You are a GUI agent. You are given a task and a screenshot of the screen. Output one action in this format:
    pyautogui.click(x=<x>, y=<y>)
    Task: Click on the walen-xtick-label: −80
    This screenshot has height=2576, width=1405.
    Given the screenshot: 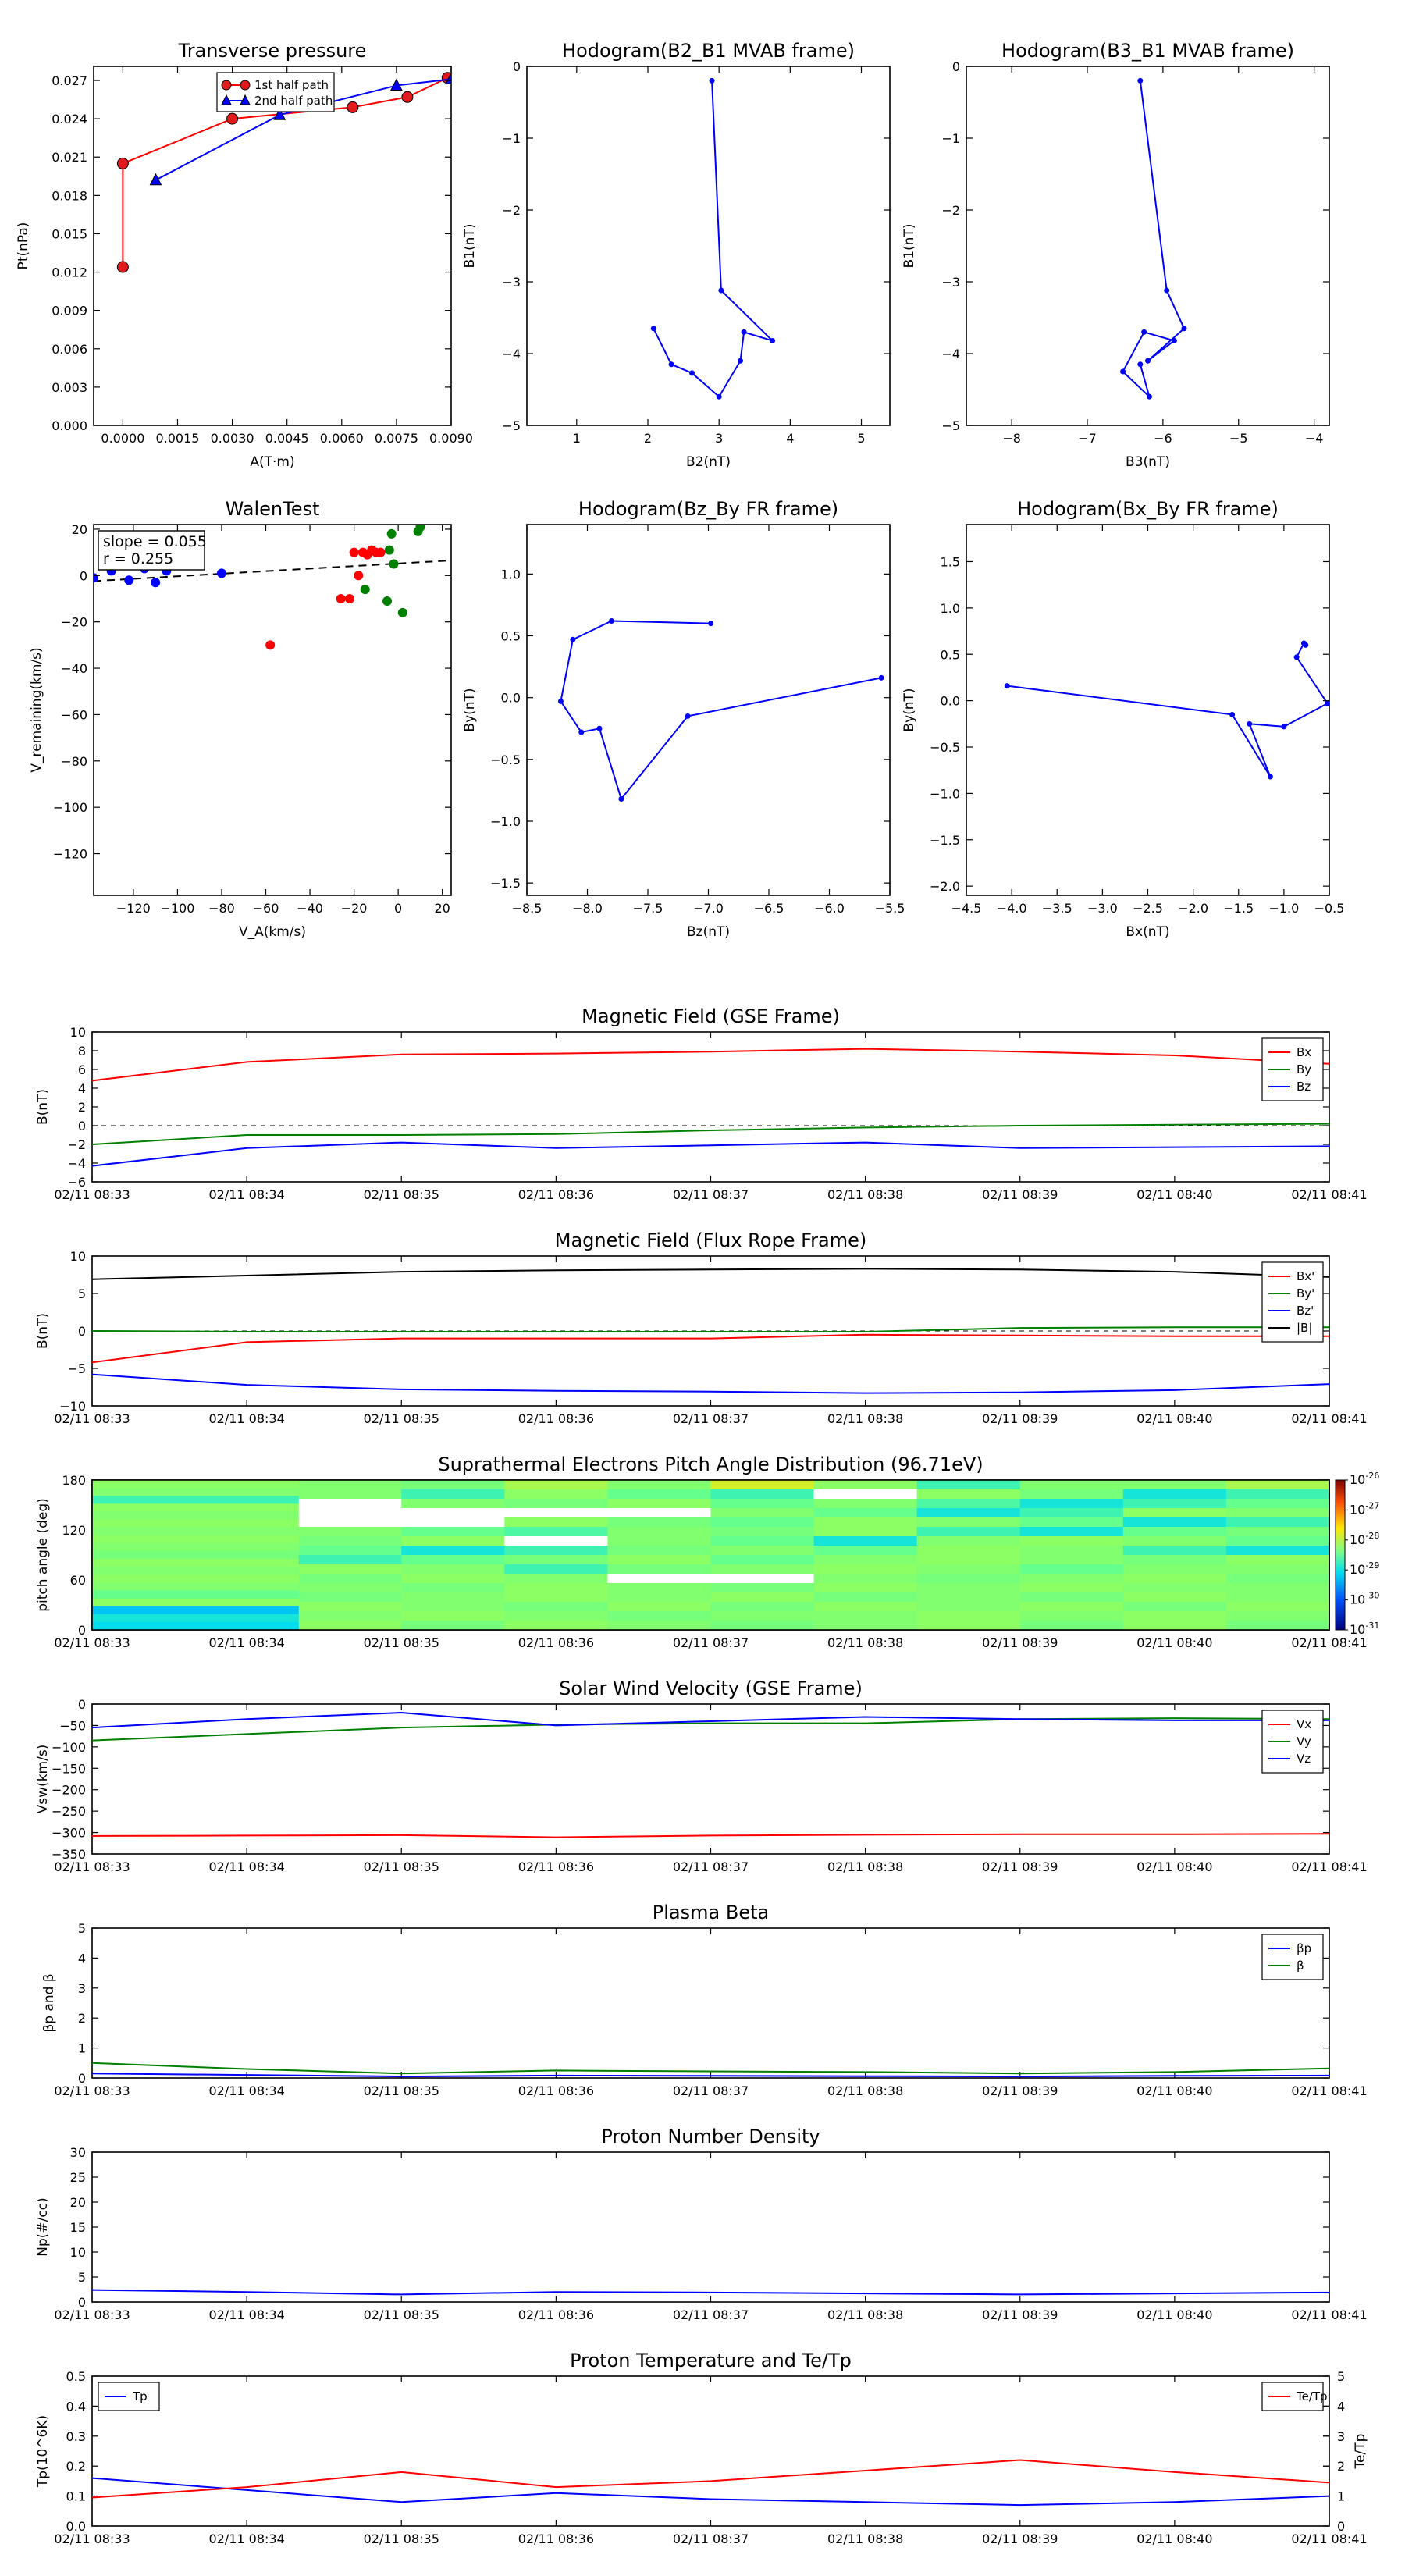 What is the action you would take?
    pyautogui.click(x=222, y=909)
    